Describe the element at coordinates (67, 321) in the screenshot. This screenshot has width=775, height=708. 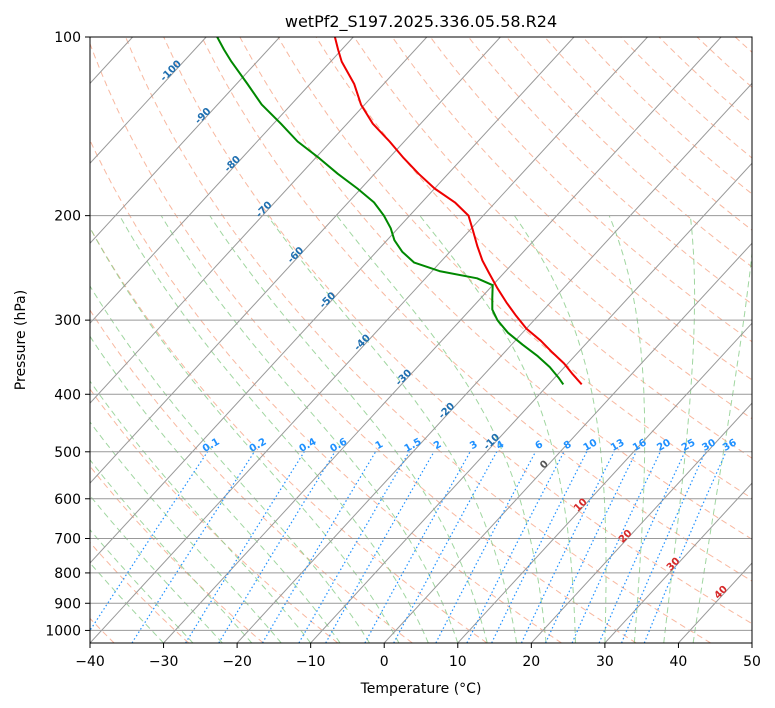
I see `y-tick-label: 300` at that location.